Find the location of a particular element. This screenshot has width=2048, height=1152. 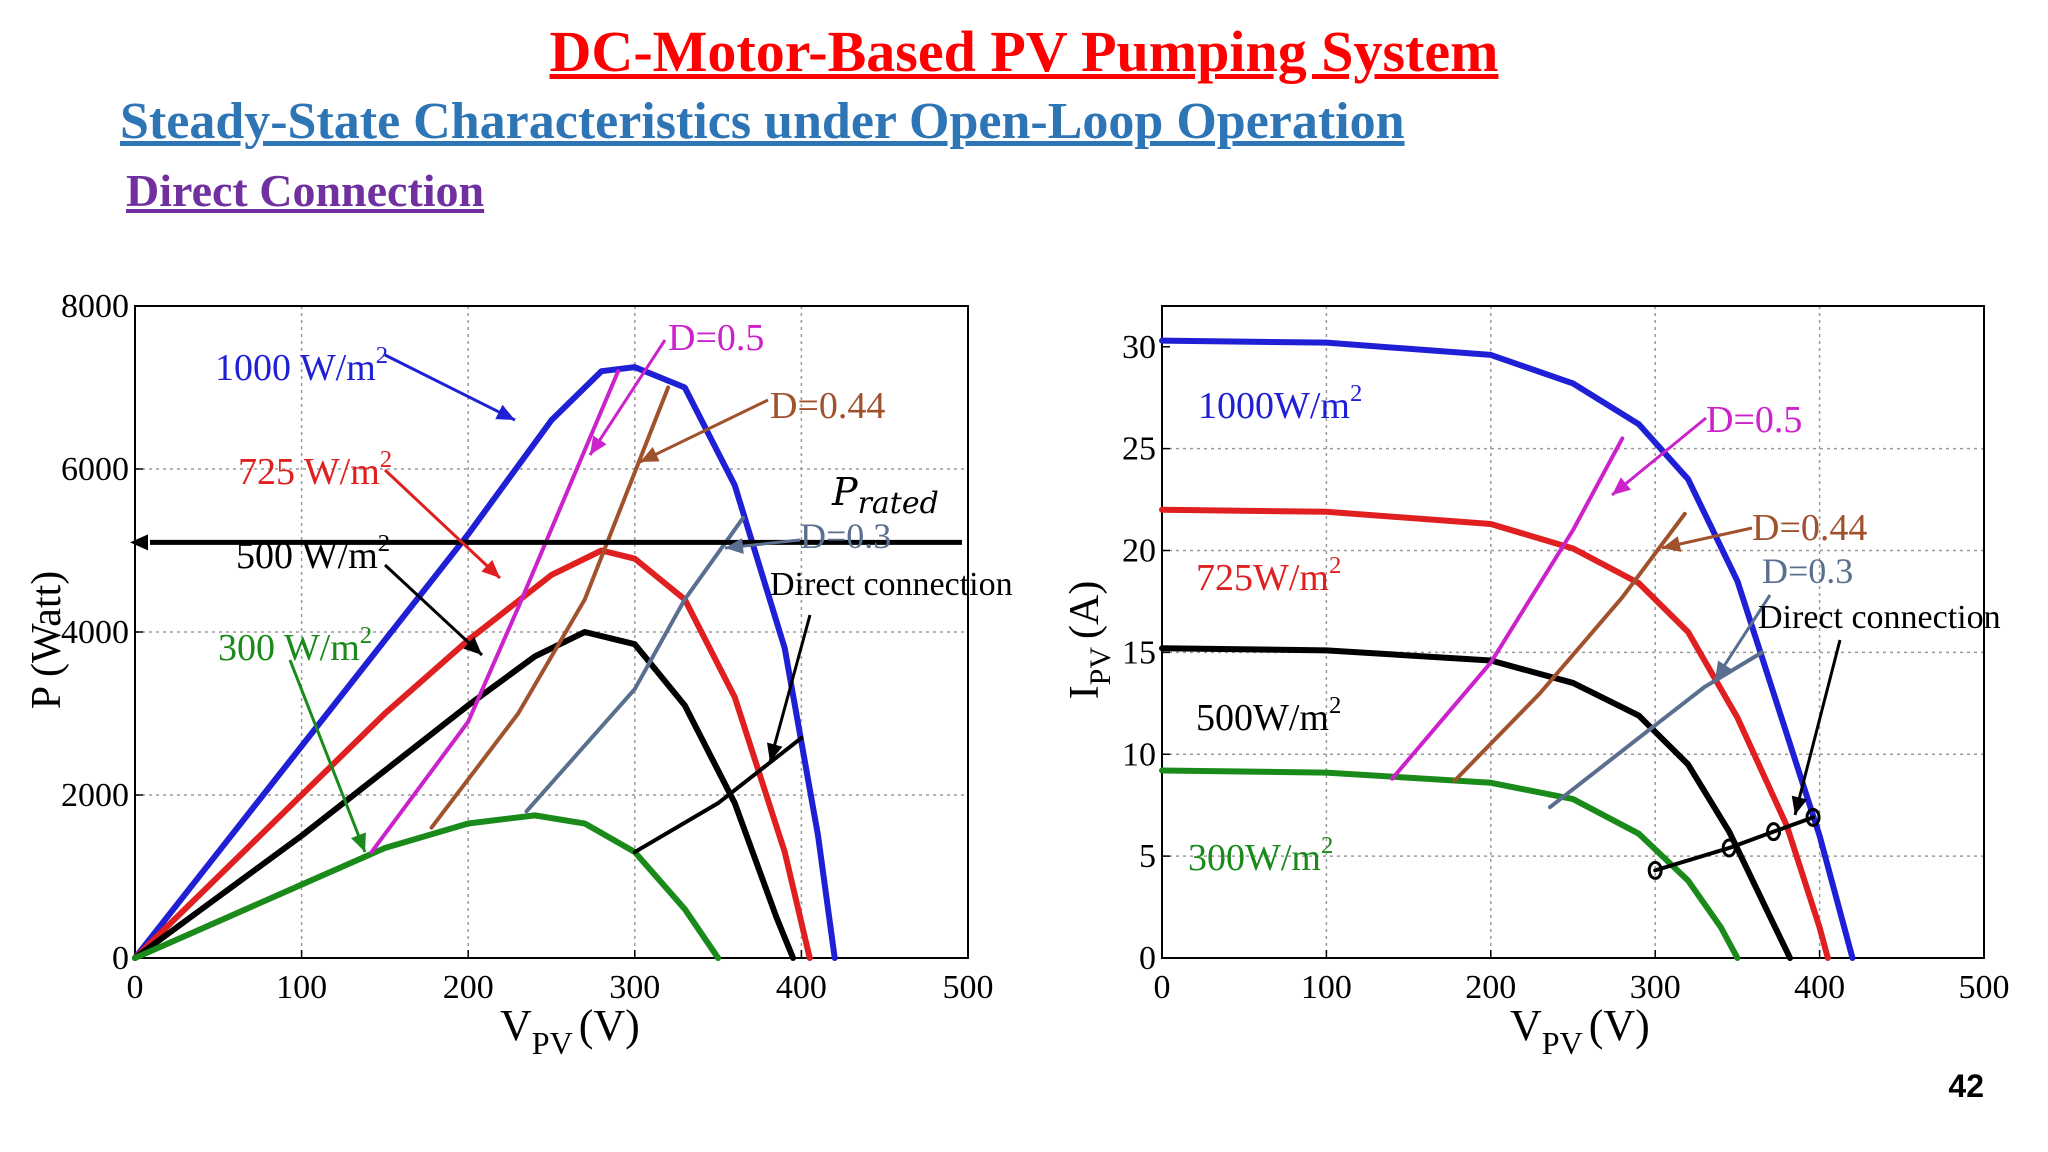

label-300-main: 300W/m is located at coordinates (1254, 858).